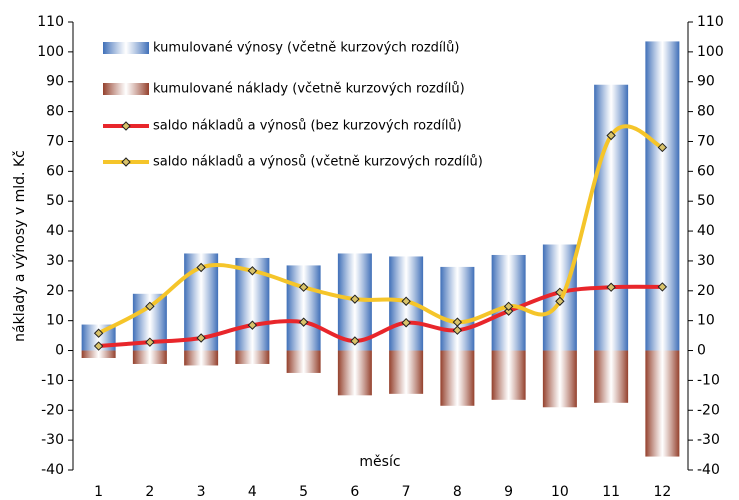  I want to click on y2-tick-label: -30, so click(708, 440).